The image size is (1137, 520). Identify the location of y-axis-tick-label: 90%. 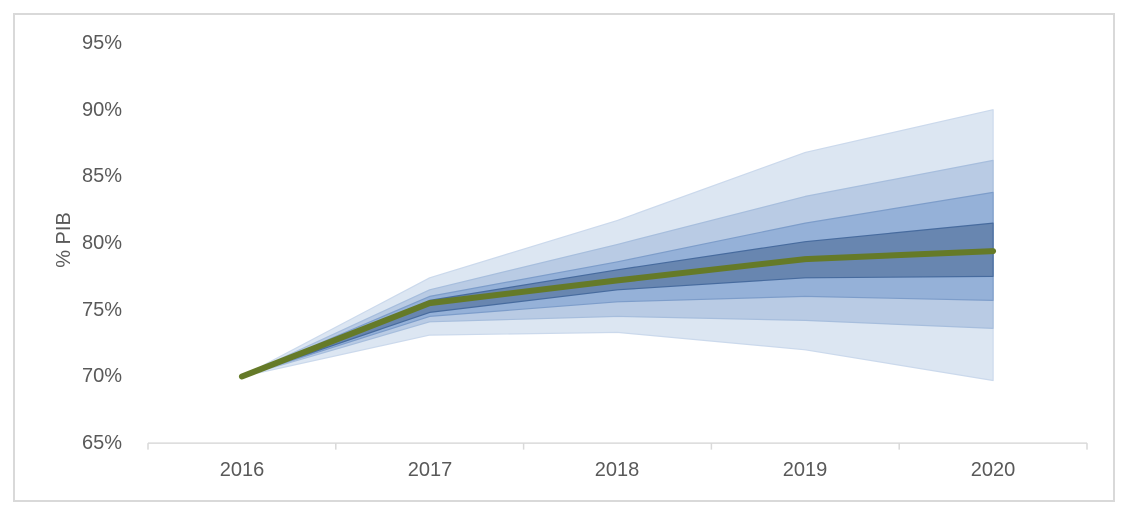
(101, 110).